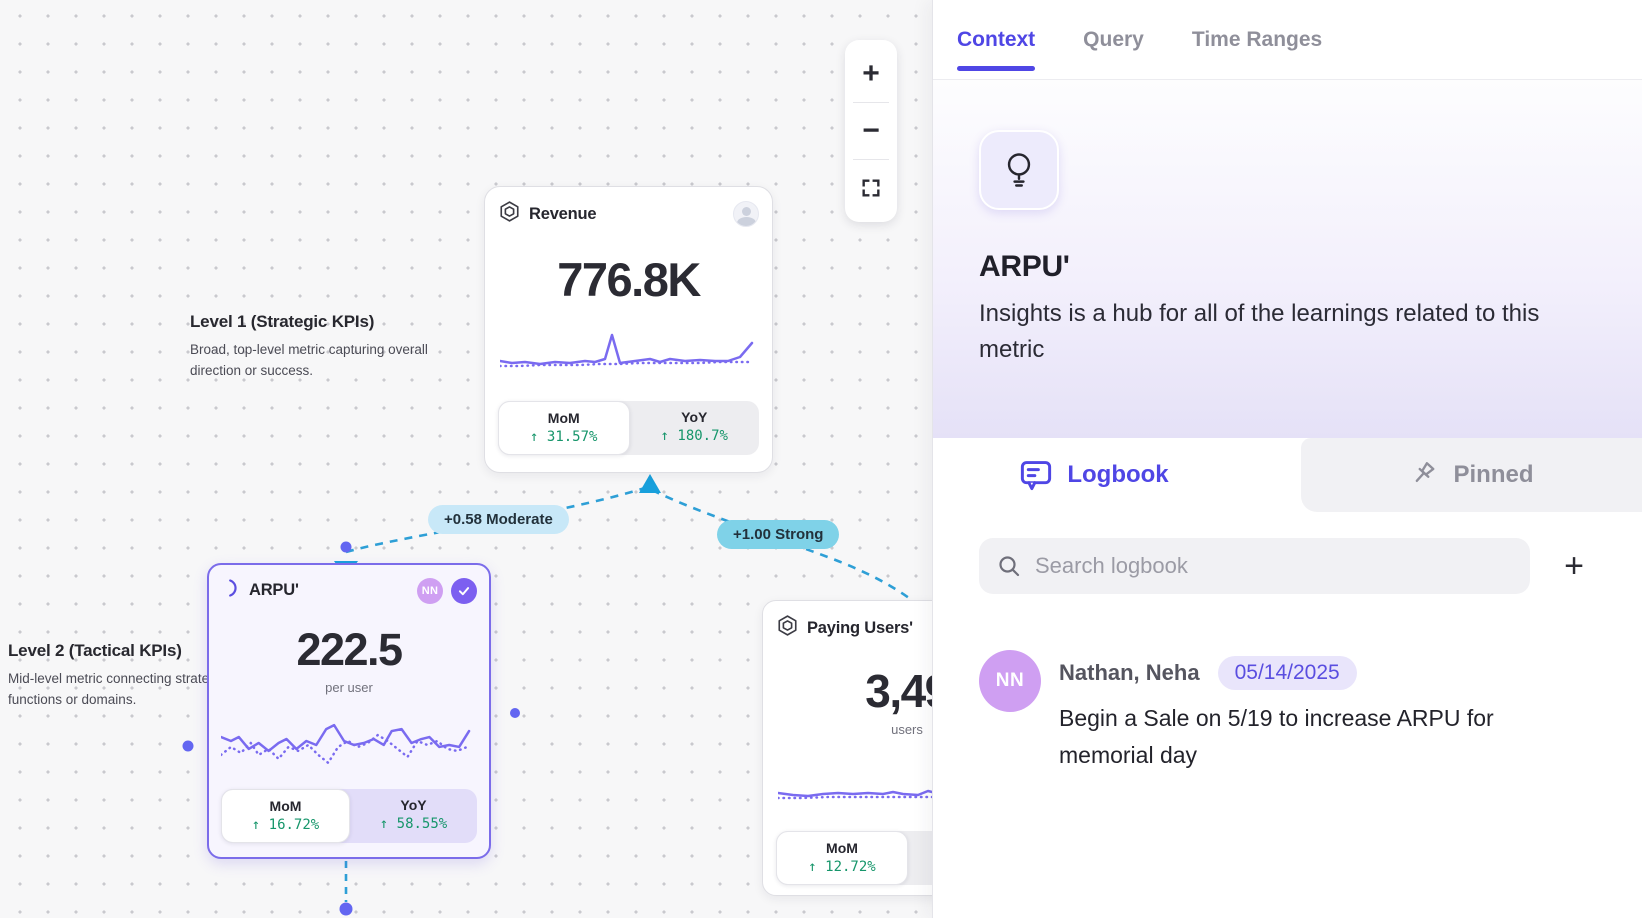  I want to click on metric-value: 222.5, so click(349, 649).